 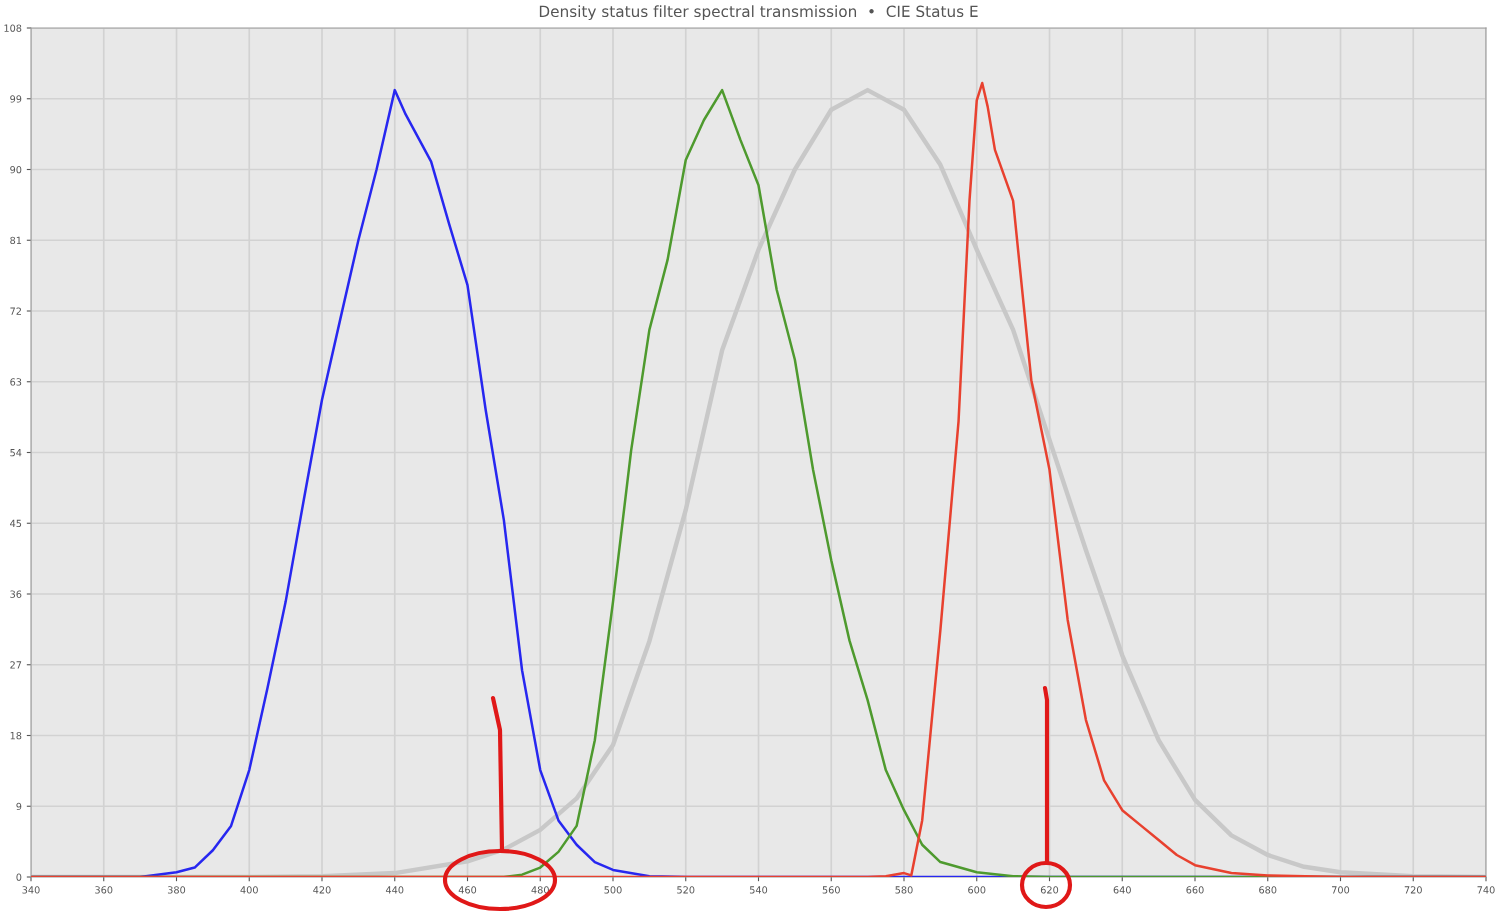 I want to click on y-tick-label: 99, so click(x=16, y=99).